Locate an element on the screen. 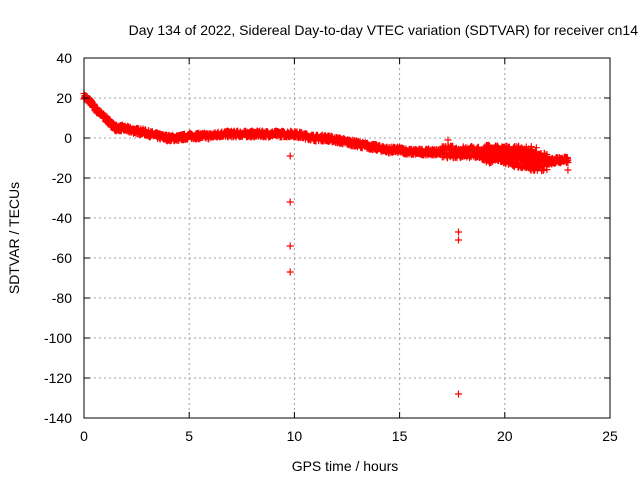 The height and width of the screenshot is (480, 640). y-tick-label: -140 is located at coordinates (58, 418).